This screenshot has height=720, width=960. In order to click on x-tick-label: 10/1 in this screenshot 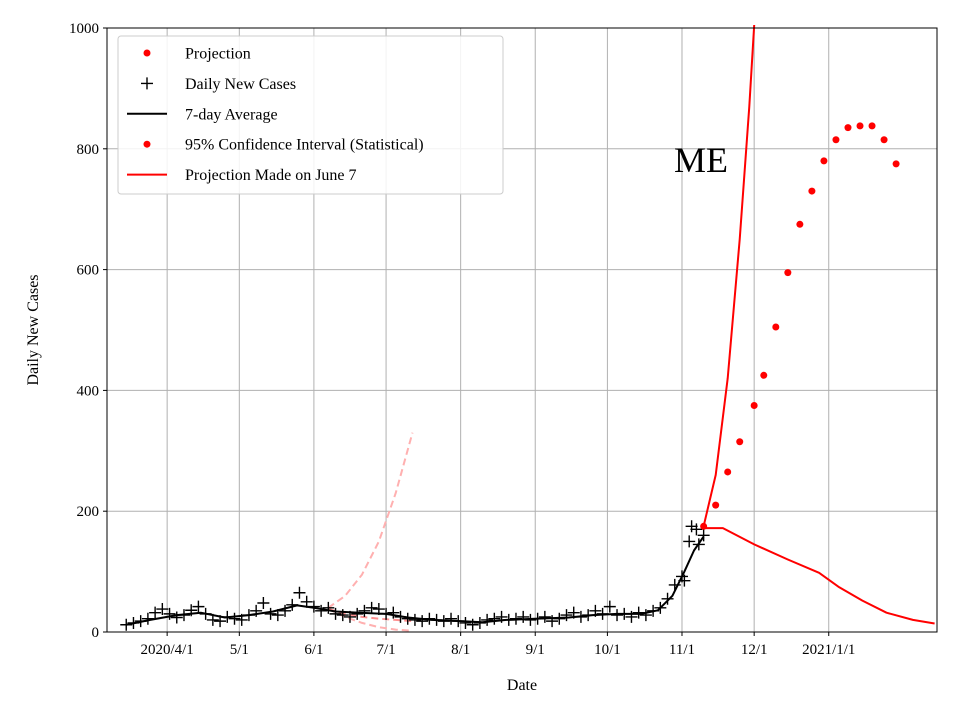, I will do `click(607, 650)`.